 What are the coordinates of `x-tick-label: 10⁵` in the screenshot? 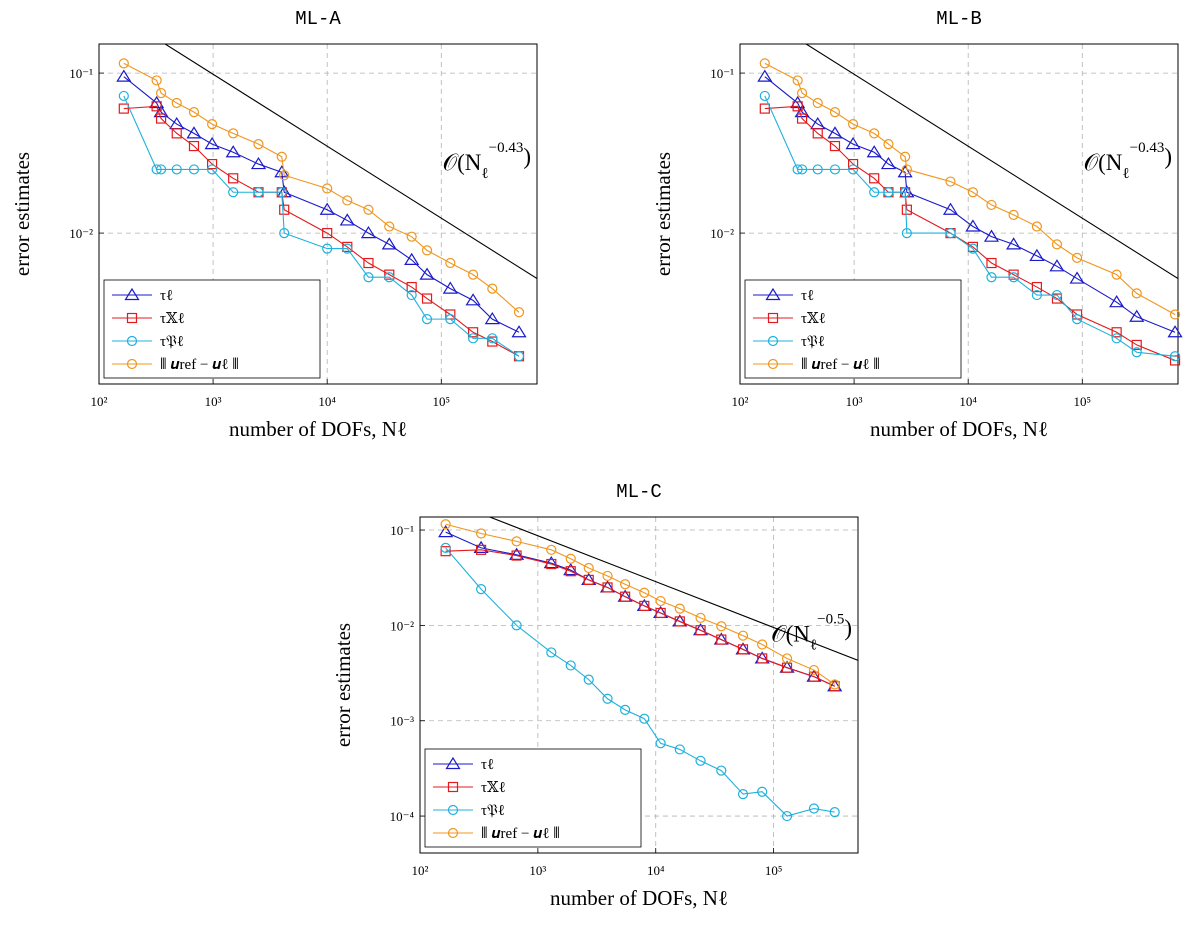 It's located at (442, 401).